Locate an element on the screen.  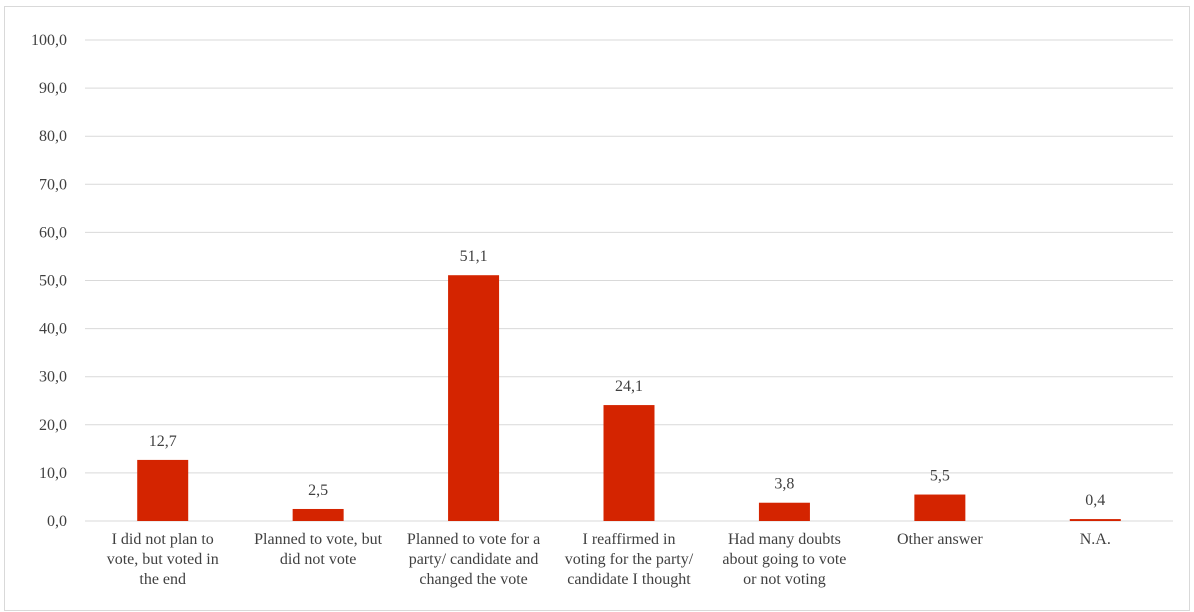
category-label-line: vote, but voted in is located at coordinates (163, 559).